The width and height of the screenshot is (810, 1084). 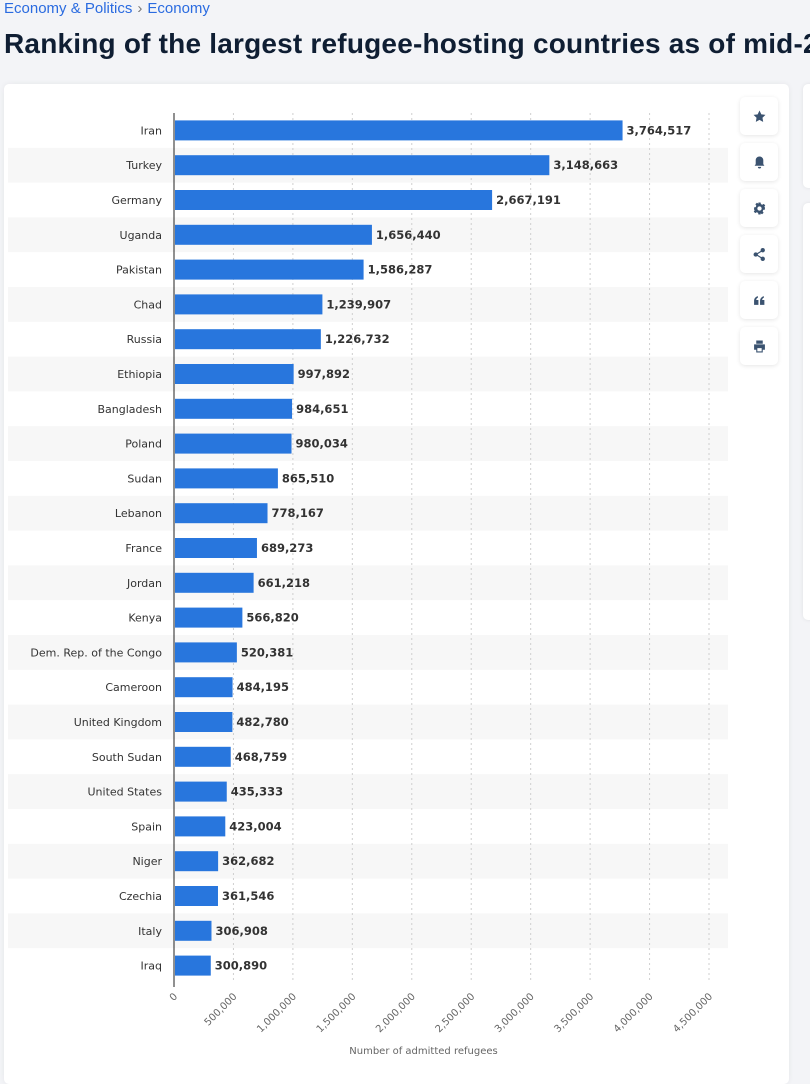 I want to click on category-label: Germany, so click(x=136, y=200).